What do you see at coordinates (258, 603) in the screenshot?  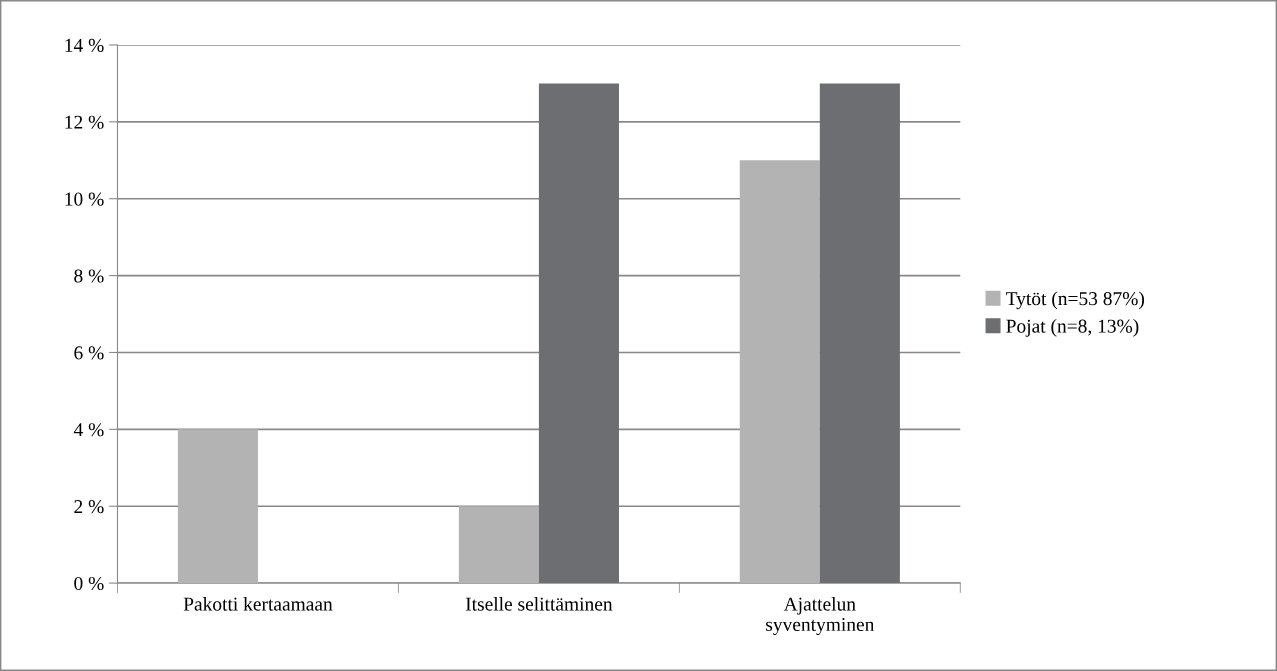 I see `x-tick-label: Pakotti kertaamaan` at bounding box center [258, 603].